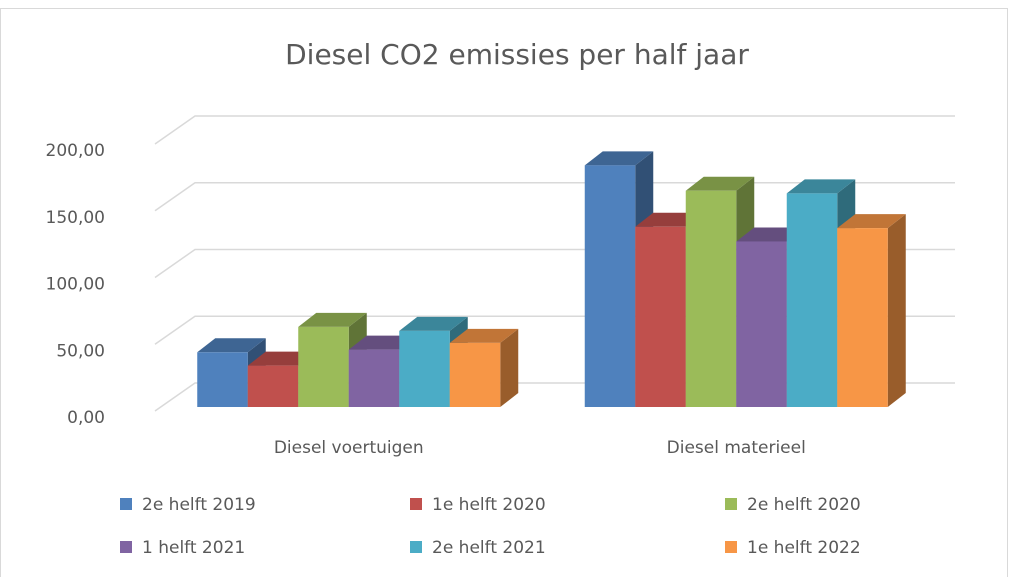 The image size is (1010, 577). Describe the element at coordinates (75, 285) in the screenshot. I see `y-tick-label: 100,00` at that location.